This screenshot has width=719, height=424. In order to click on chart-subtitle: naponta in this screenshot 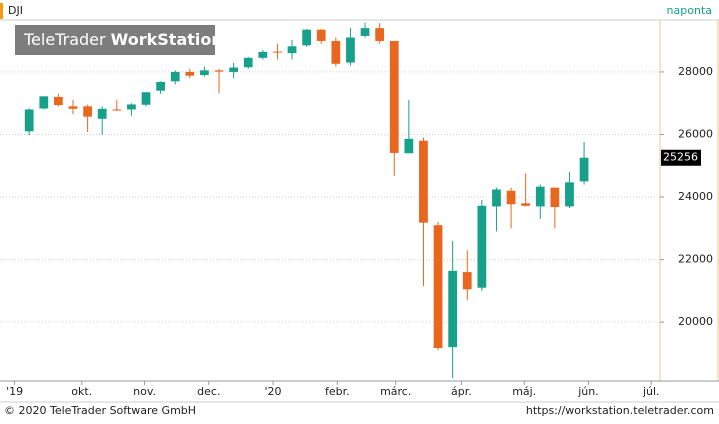, I will do `click(689, 10)`.